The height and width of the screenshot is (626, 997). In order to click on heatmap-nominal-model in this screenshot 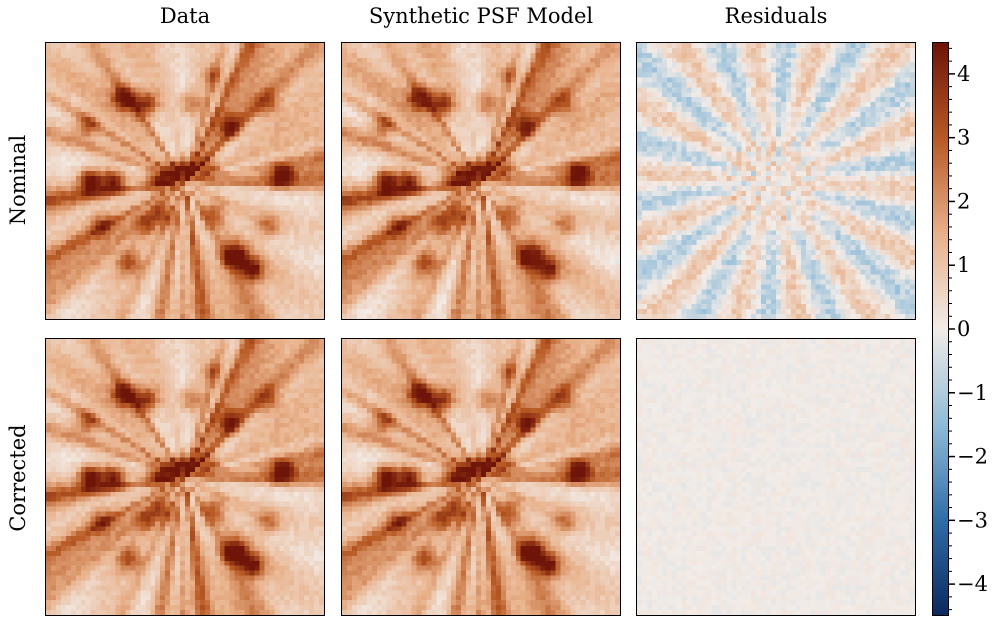, I will do `click(481, 181)`.